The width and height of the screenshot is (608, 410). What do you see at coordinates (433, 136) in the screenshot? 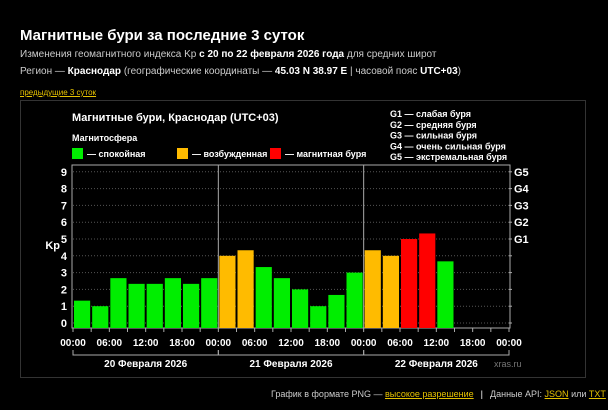
I see `g-scale-item: G3 — сильная буря` at bounding box center [433, 136].